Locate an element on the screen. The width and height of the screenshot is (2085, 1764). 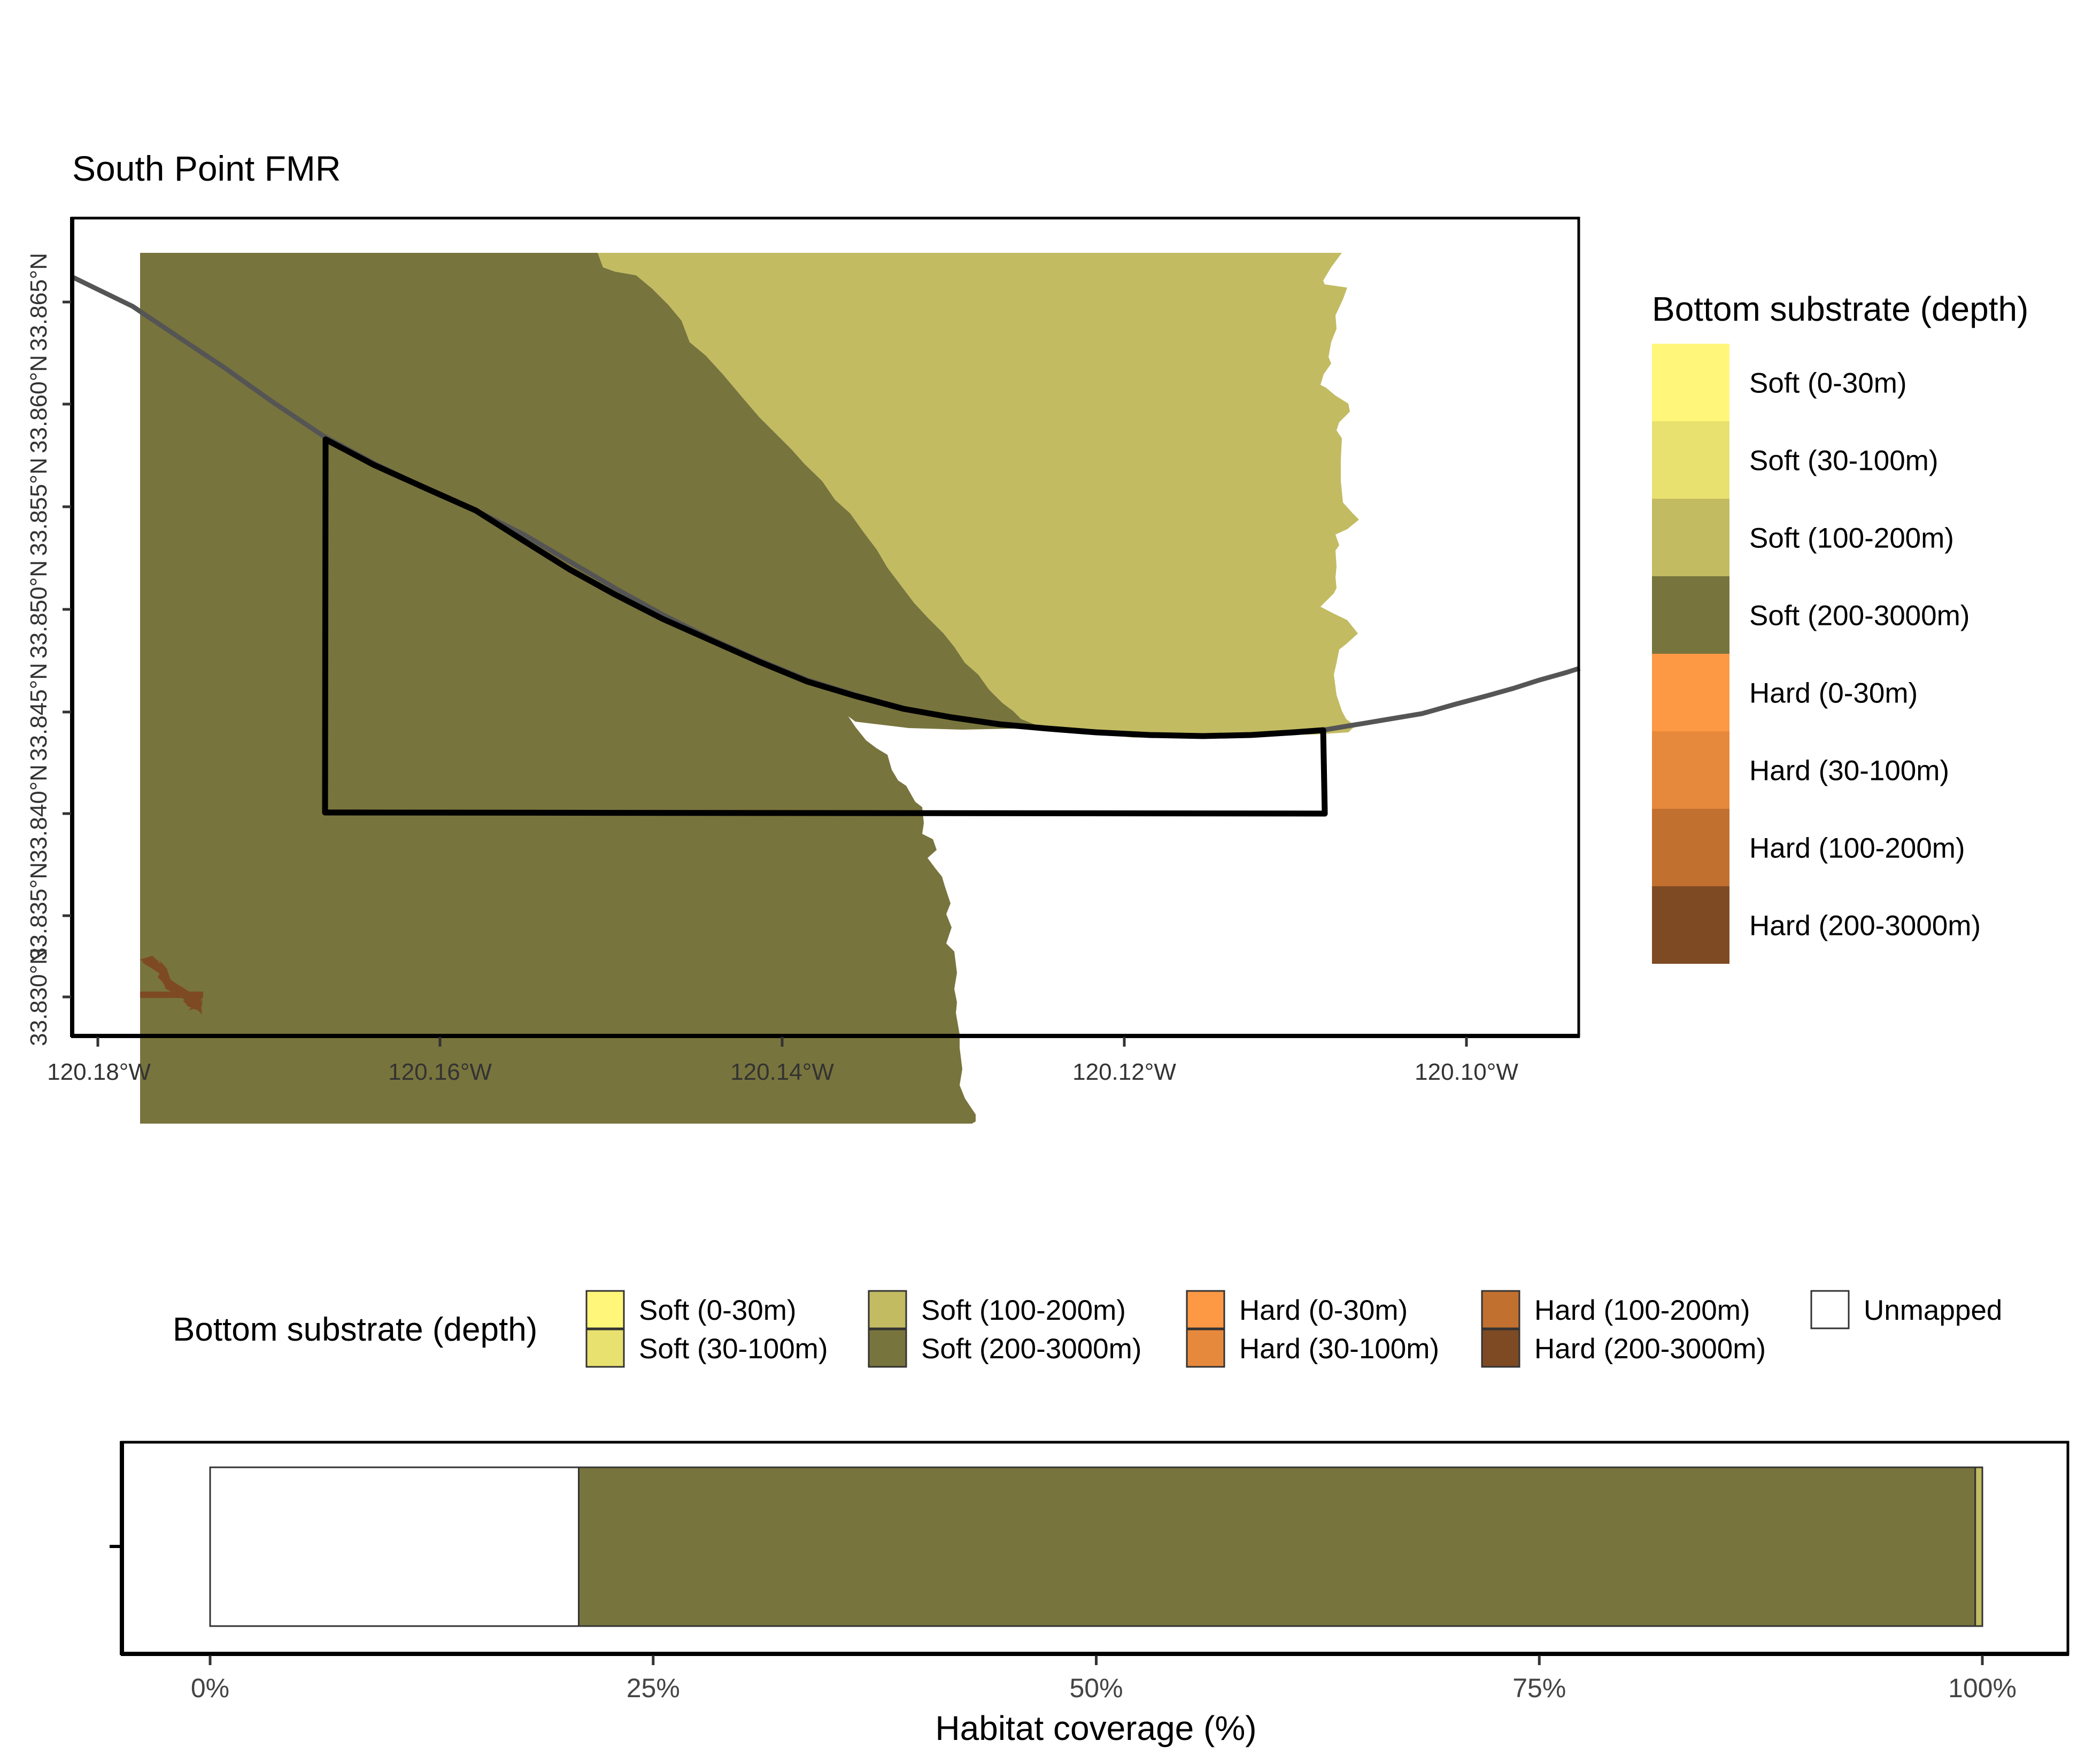
map-y-tick-label: 33.860°N is located at coordinates (39, 404).